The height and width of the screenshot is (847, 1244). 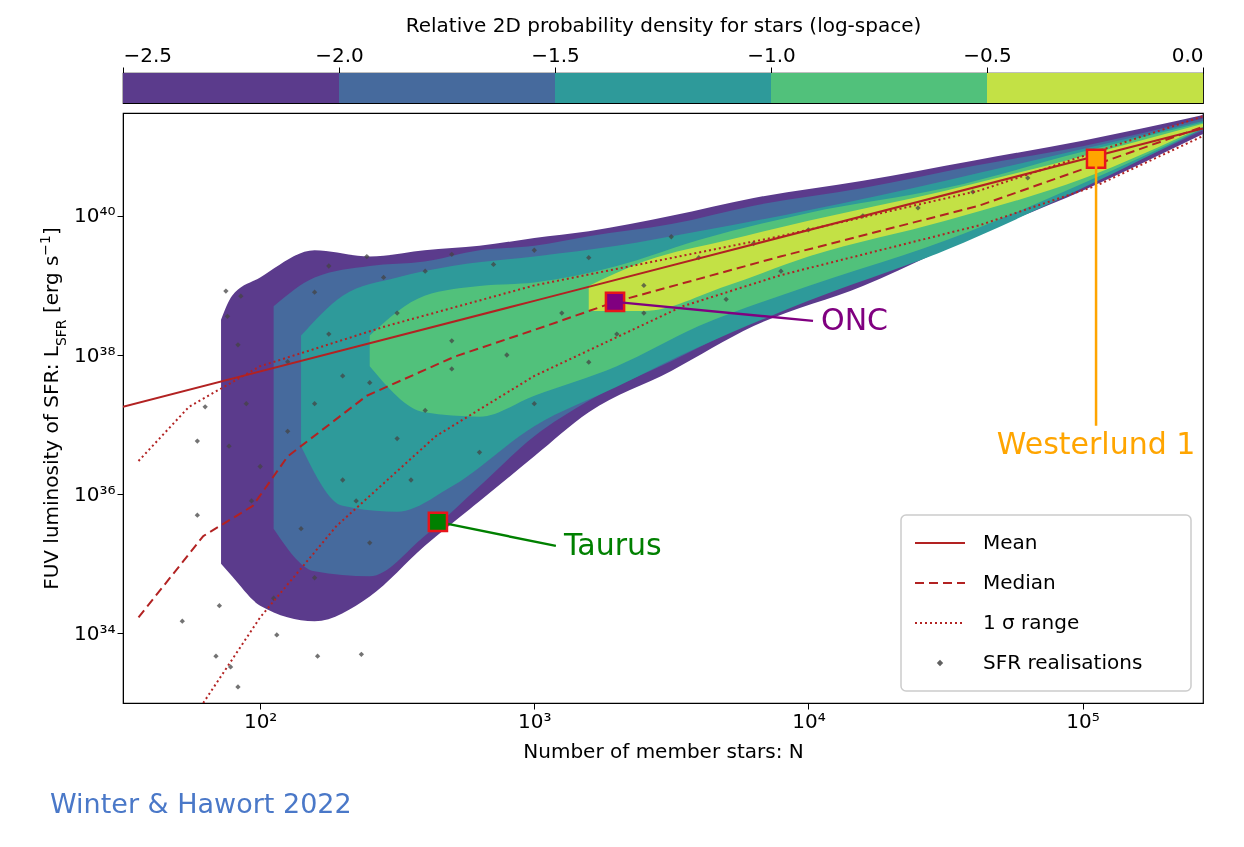 What do you see at coordinates (1083, 720) in the screenshot?
I see `x-tick-label: 10⁵` at bounding box center [1083, 720].